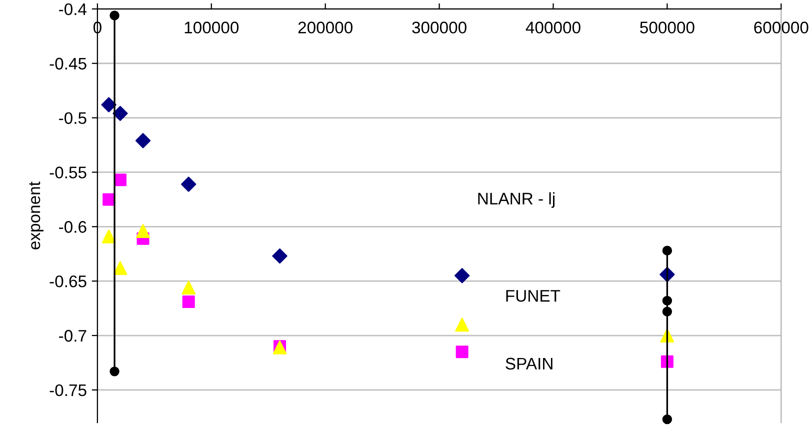 Image resolution: width=812 pixels, height=426 pixels. I want to click on y-tick-label: -0.6, so click(72, 227).